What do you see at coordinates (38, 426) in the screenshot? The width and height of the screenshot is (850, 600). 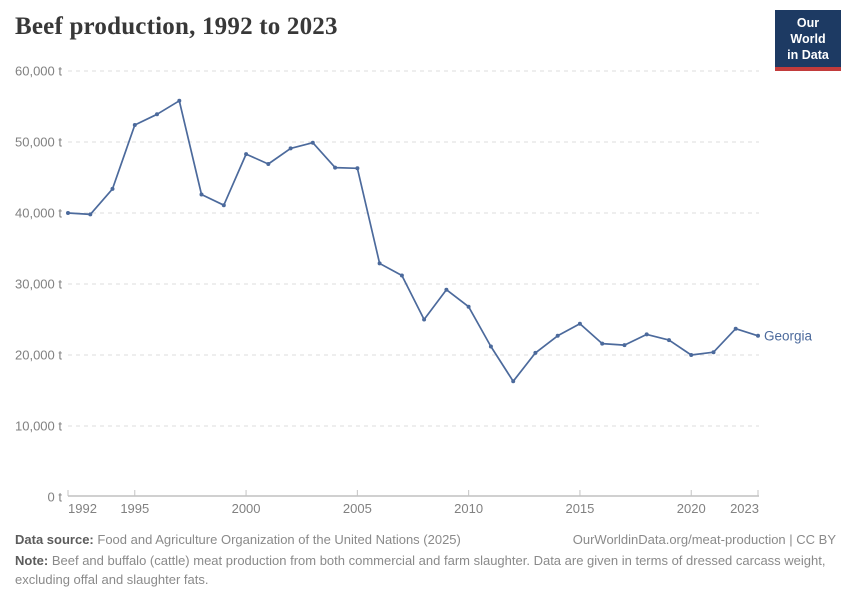 I see `y-tick-label: 10,000 t` at bounding box center [38, 426].